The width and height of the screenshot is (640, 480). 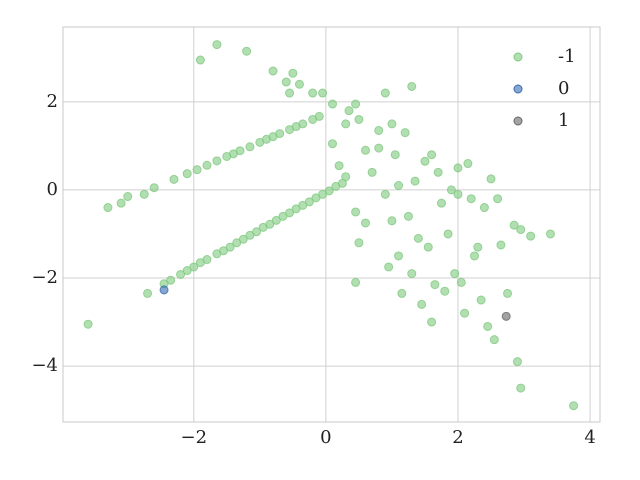 What do you see at coordinates (44, 277) in the screenshot?
I see `y-tick-label: −2` at bounding box center [44, 277].